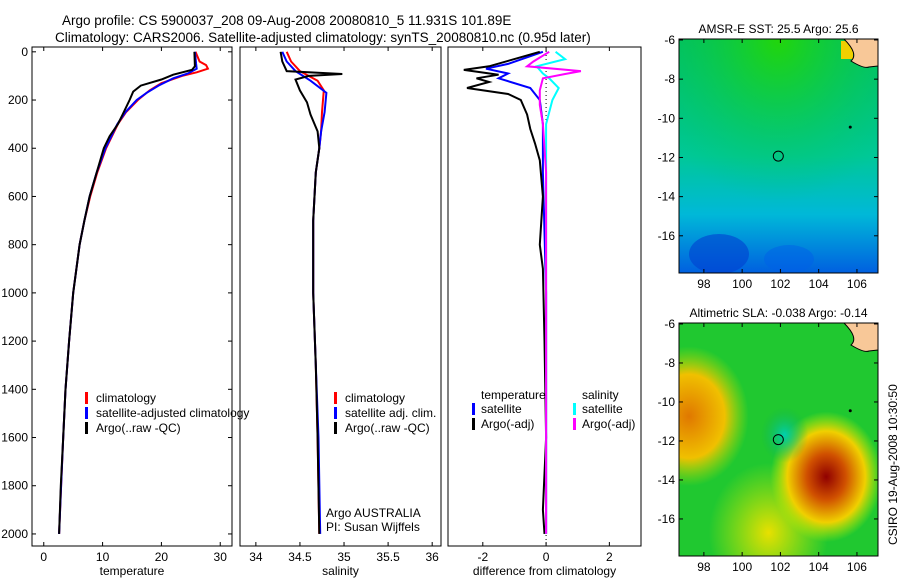  I want to click on legend-entry: Argo(..raw -QC), so click(387, 428).